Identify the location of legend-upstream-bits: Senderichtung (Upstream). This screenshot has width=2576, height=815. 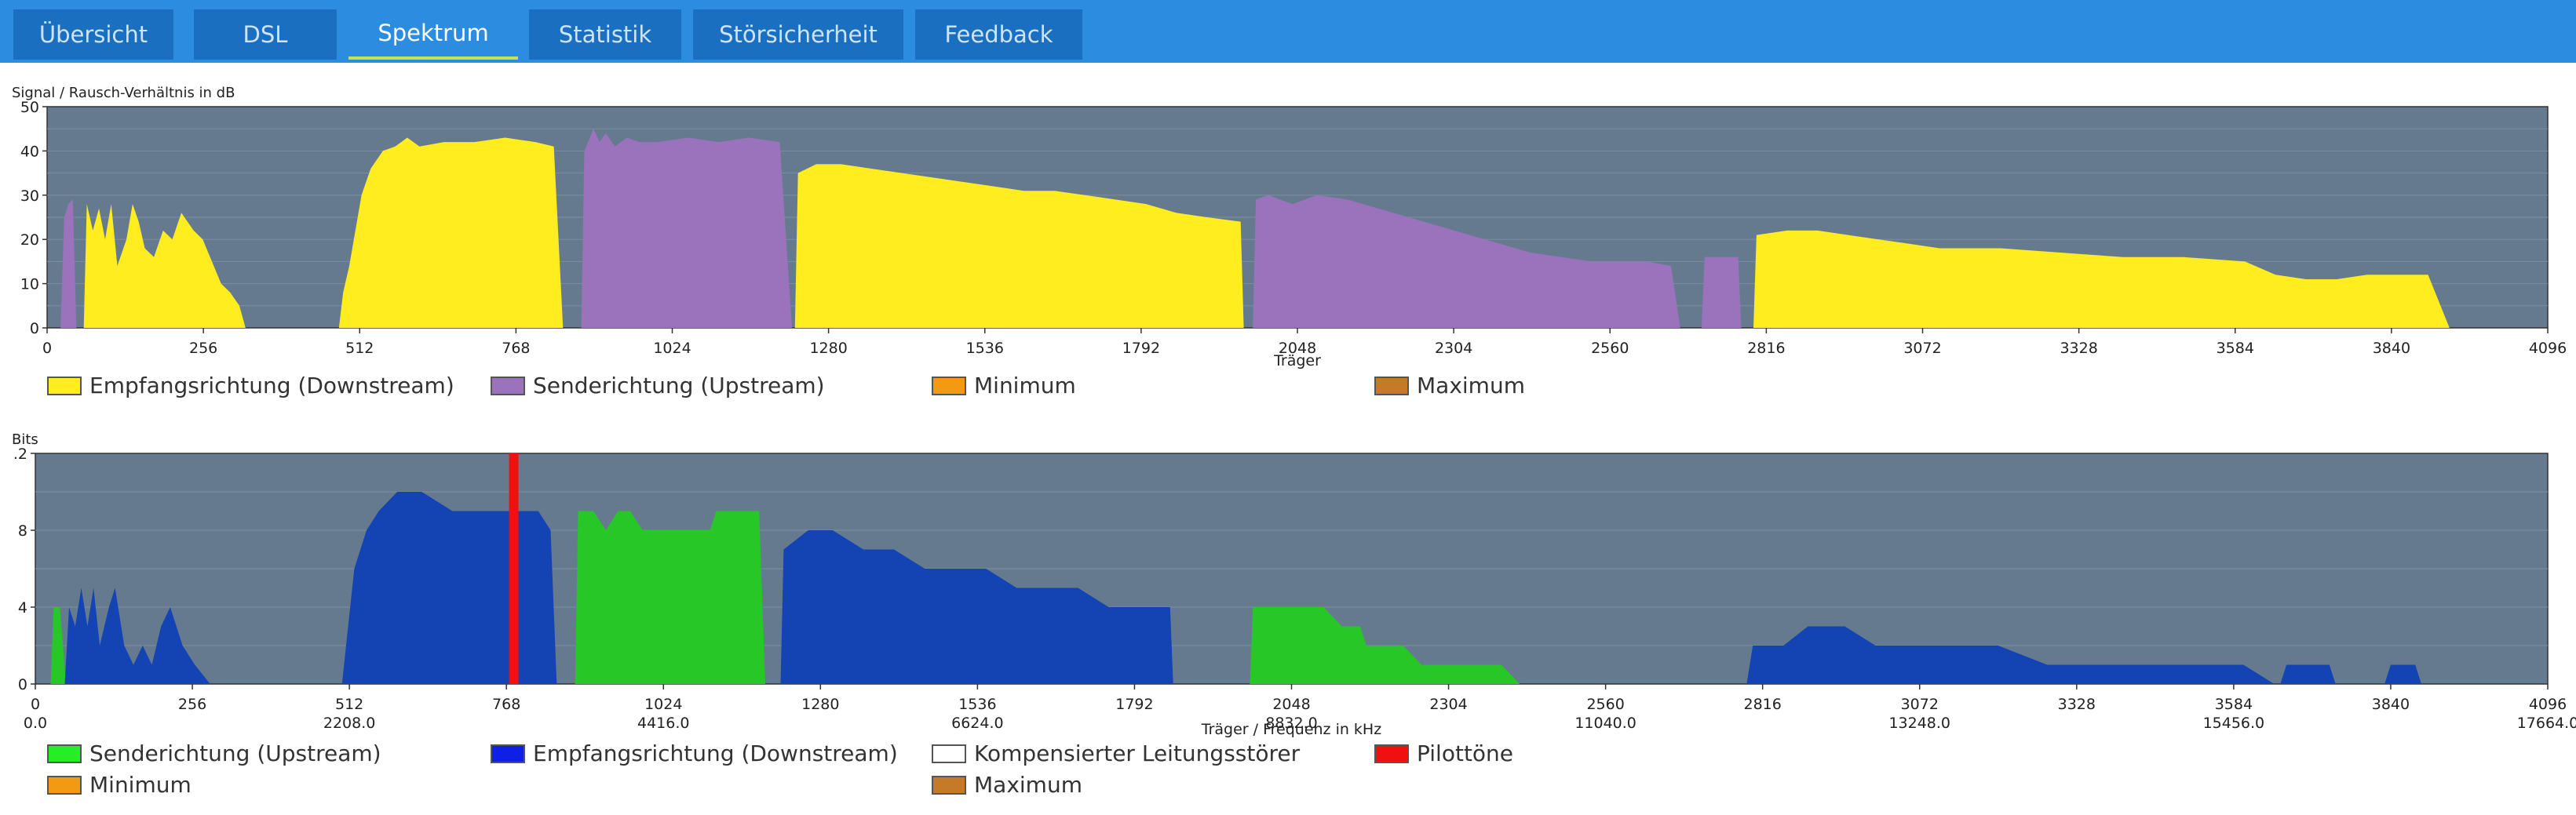
(214, 753).